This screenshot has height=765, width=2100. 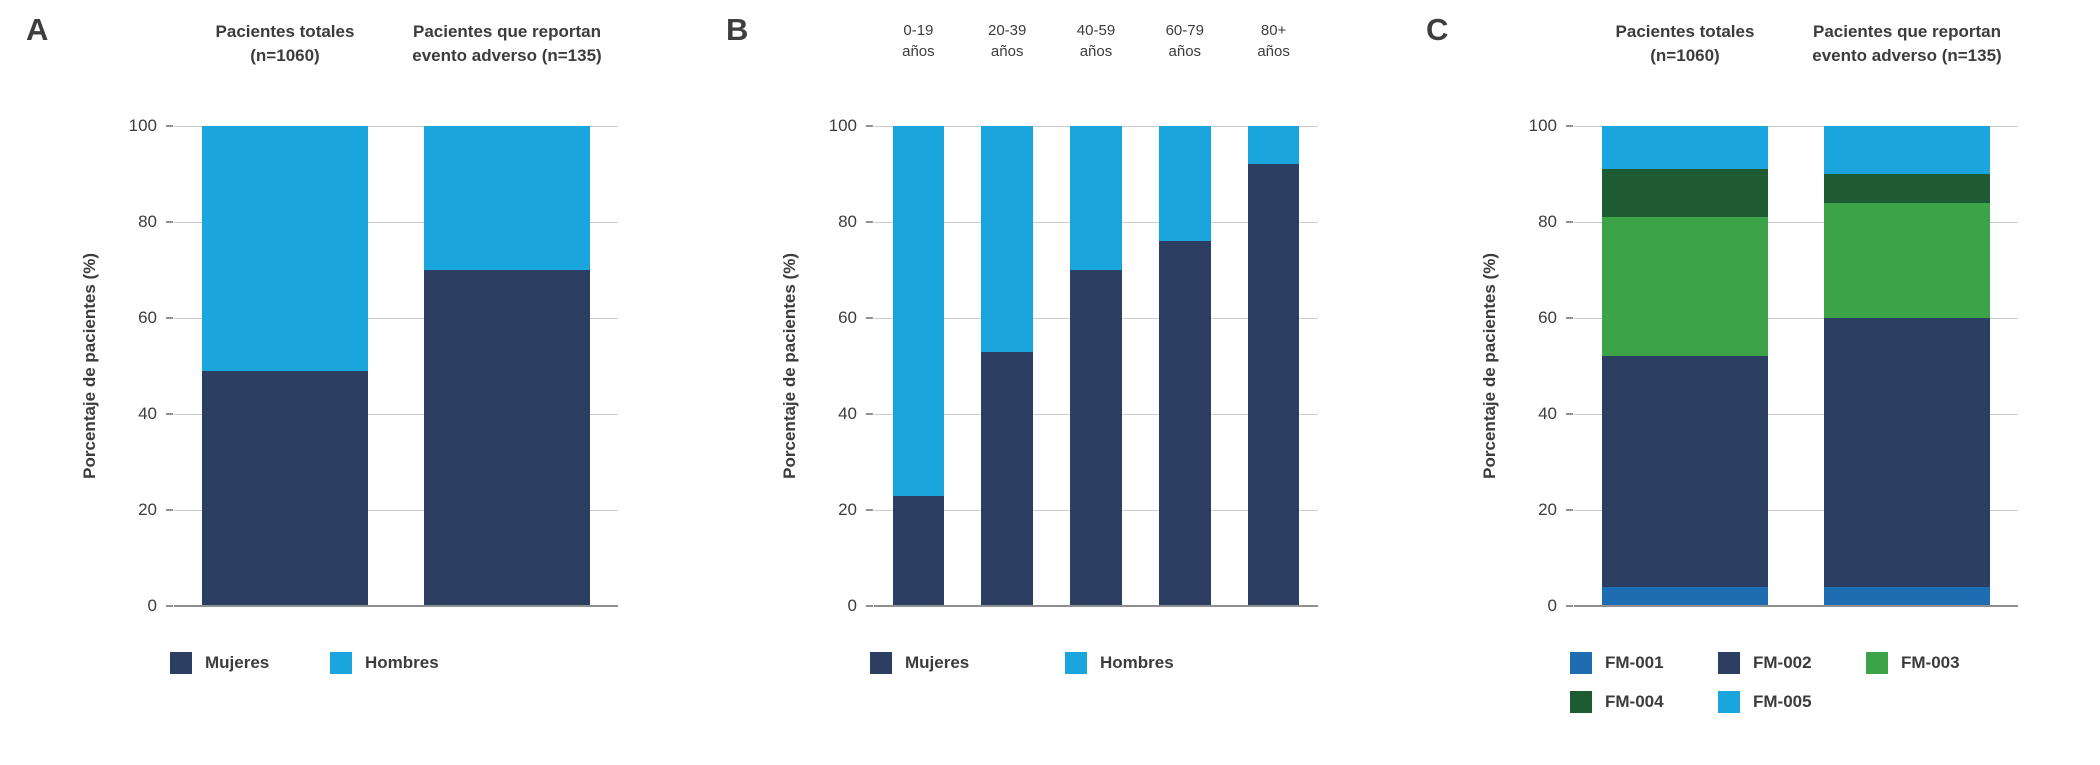 I want to click on legend-item-mujeres: Mujeres, so click(x=250, y=663).